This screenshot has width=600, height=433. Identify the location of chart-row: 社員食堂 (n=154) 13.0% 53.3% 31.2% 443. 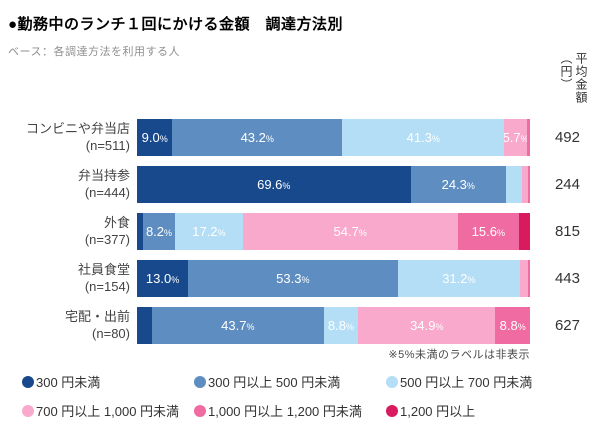
(300, 278).